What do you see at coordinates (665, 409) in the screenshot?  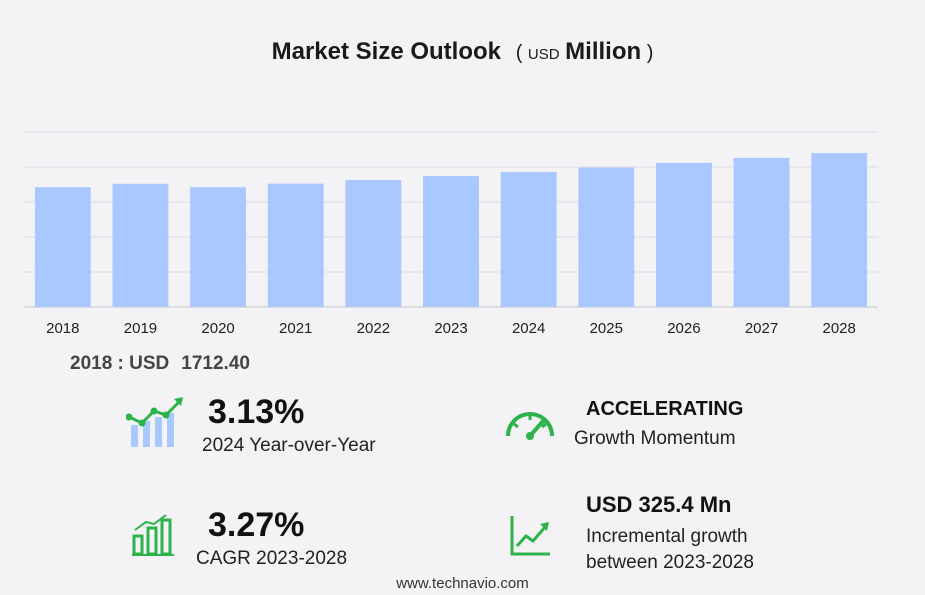 I see `kpi-momentum-value: ACCELERATING` at bounding box center [665, 409].